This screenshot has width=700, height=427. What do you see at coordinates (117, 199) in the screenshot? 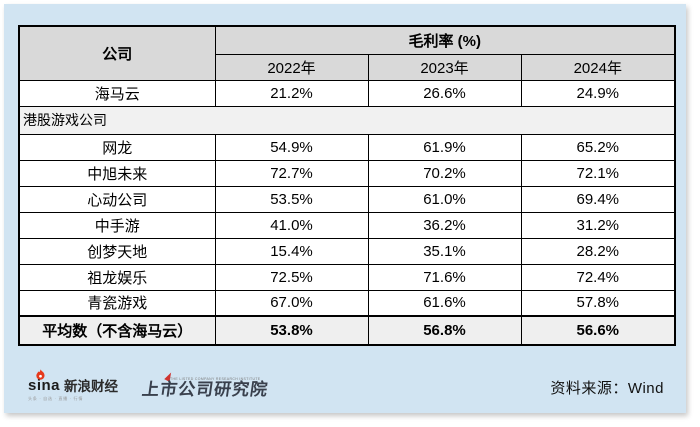
I see `company-cell: 心动公司` at bounding box center [117, 199].